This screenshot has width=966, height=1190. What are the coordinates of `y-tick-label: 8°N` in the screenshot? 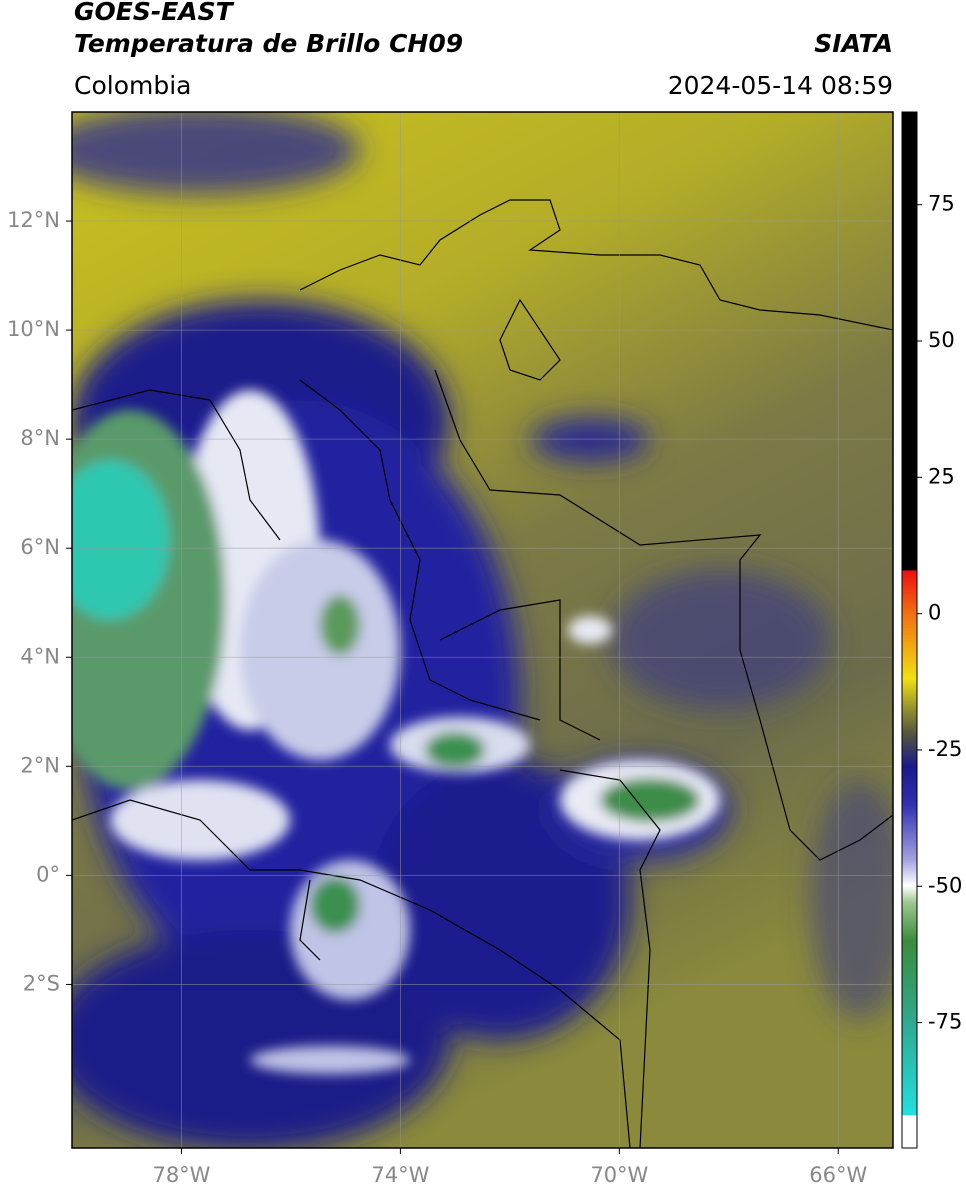 It's located at (40, 438).